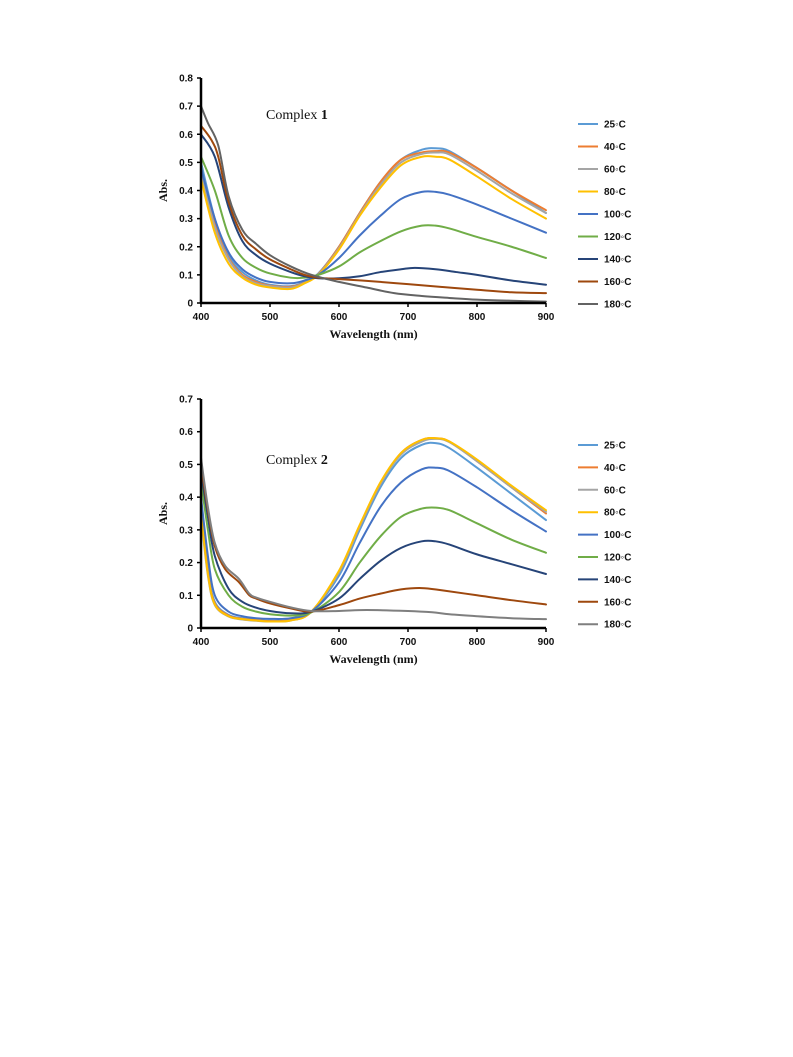 The width and height of the screenshot is (793, 1057). Describe the element at coordinates (297, 460) in the screenshot. I see `chart-annotation: Complex 2` at that location.